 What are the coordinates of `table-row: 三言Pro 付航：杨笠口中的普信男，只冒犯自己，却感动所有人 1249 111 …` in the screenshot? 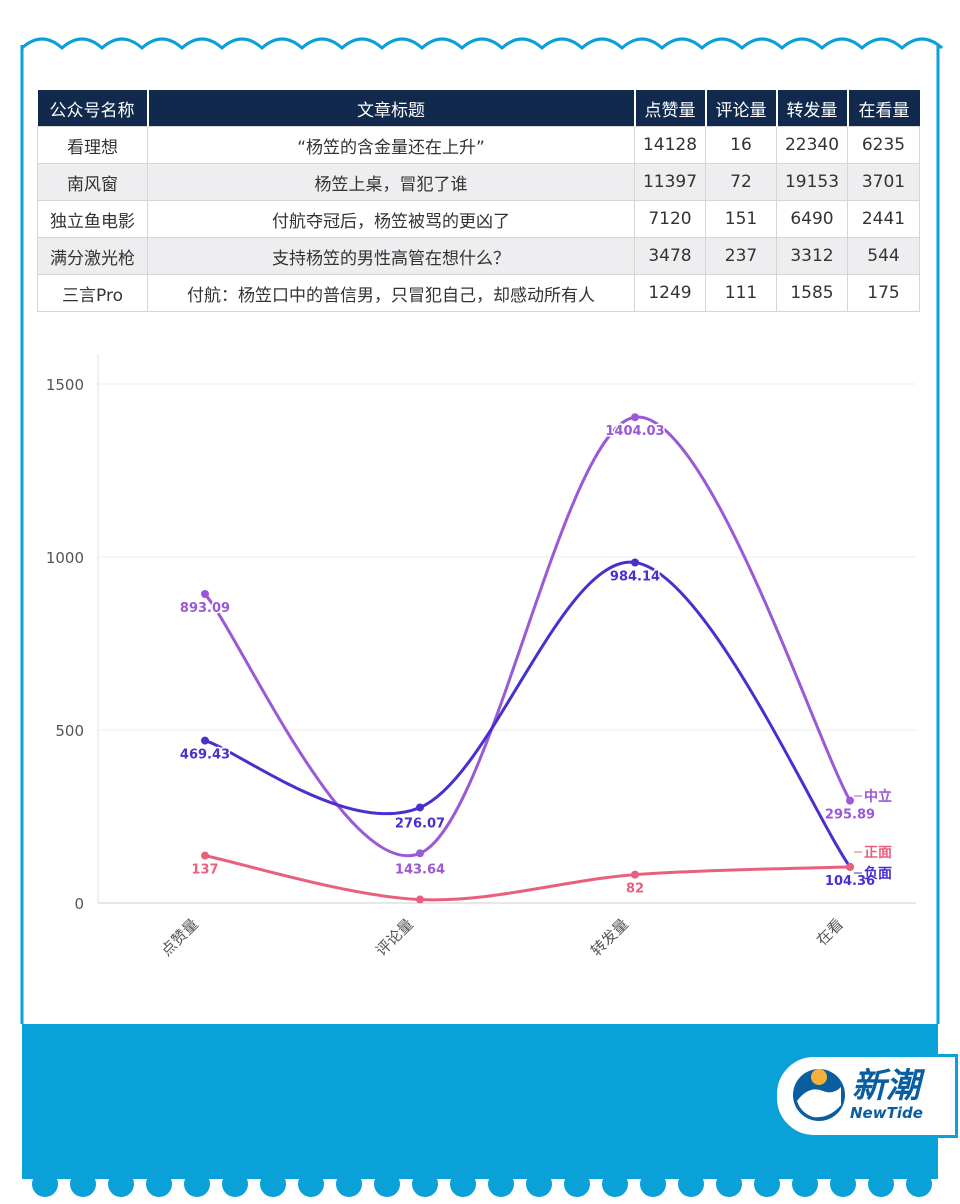 It's located at (478, 293).